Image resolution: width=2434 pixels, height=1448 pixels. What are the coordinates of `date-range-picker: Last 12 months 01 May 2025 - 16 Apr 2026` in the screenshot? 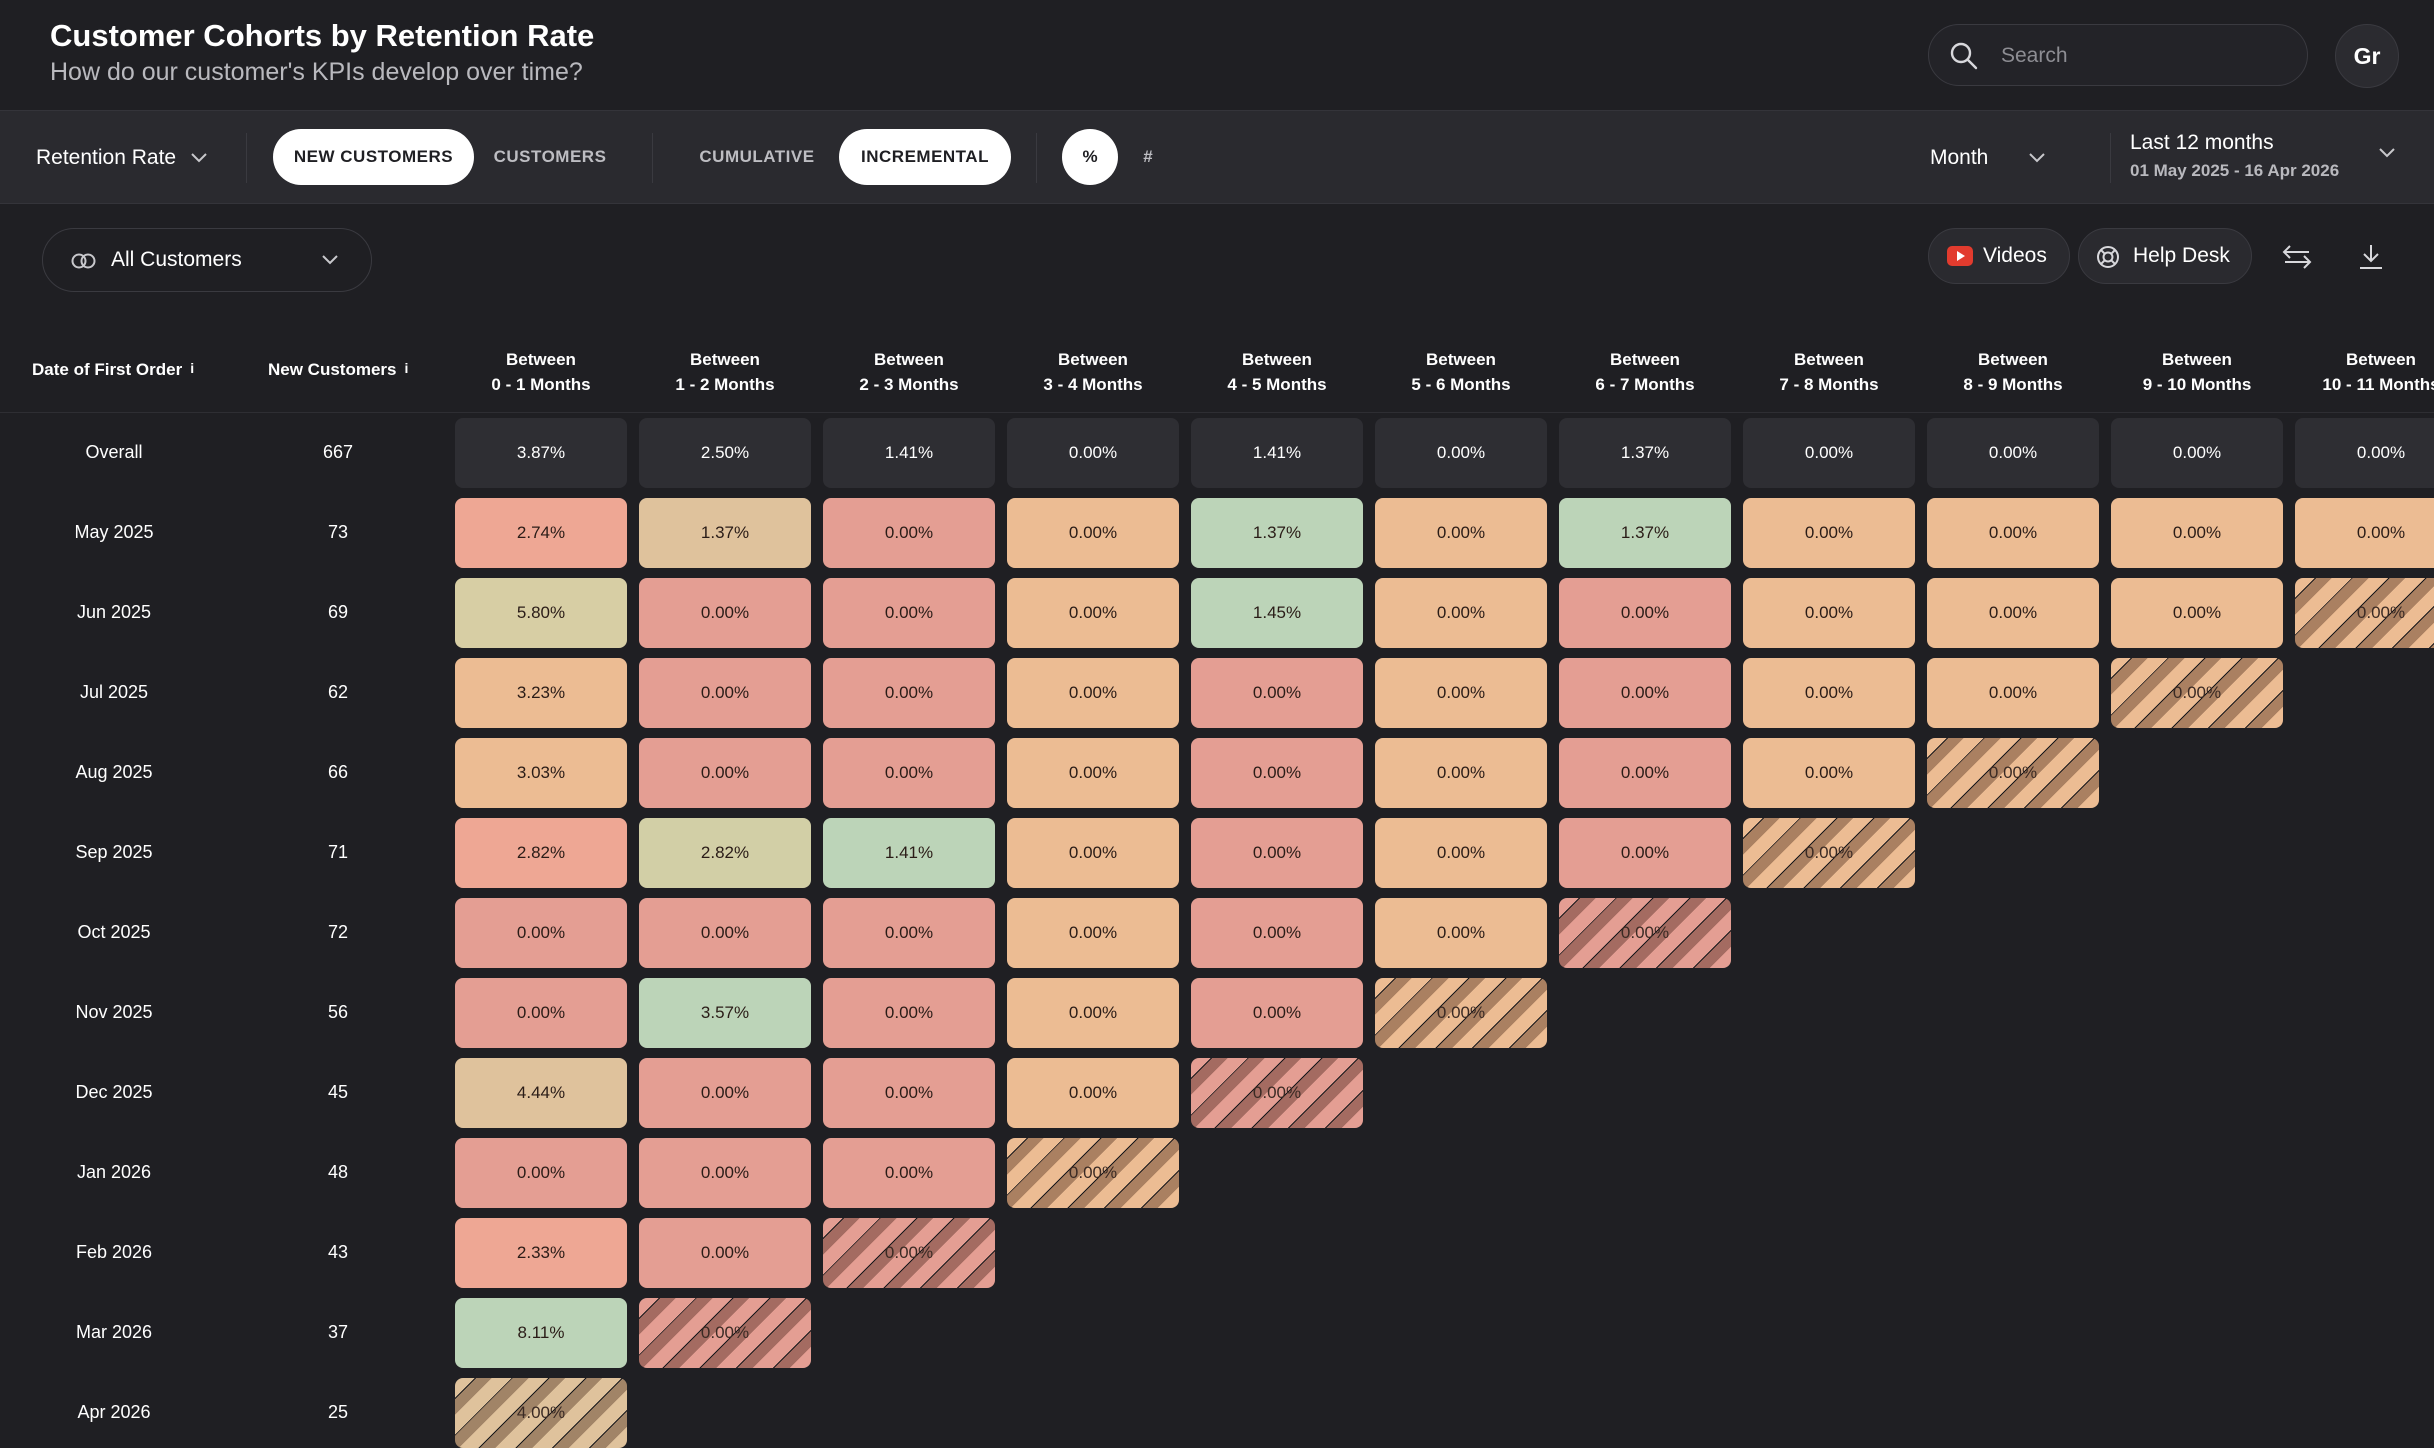 It's located at (2270, 161).